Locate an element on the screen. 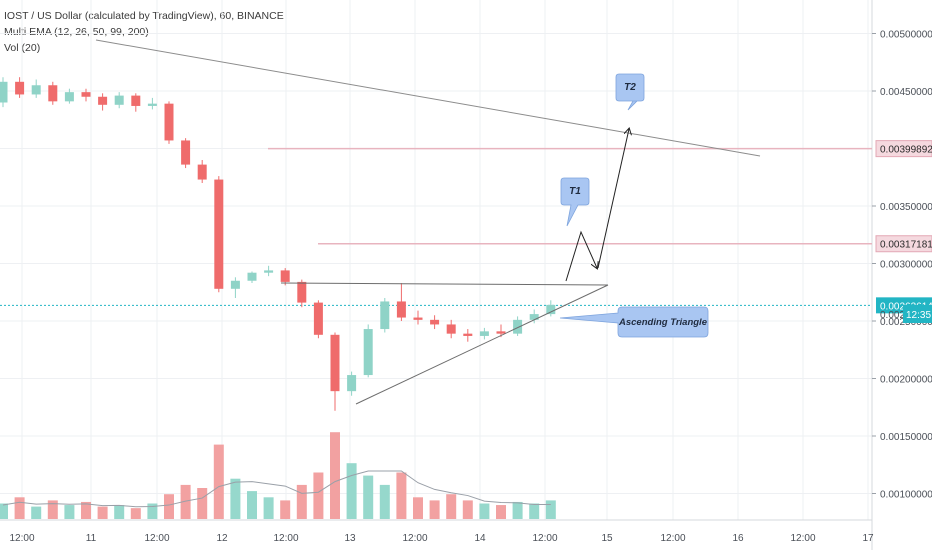  ema-indicator-label: Multi EMA (12, 26, 50, 99, 200) is located at coordinates (76, 32).